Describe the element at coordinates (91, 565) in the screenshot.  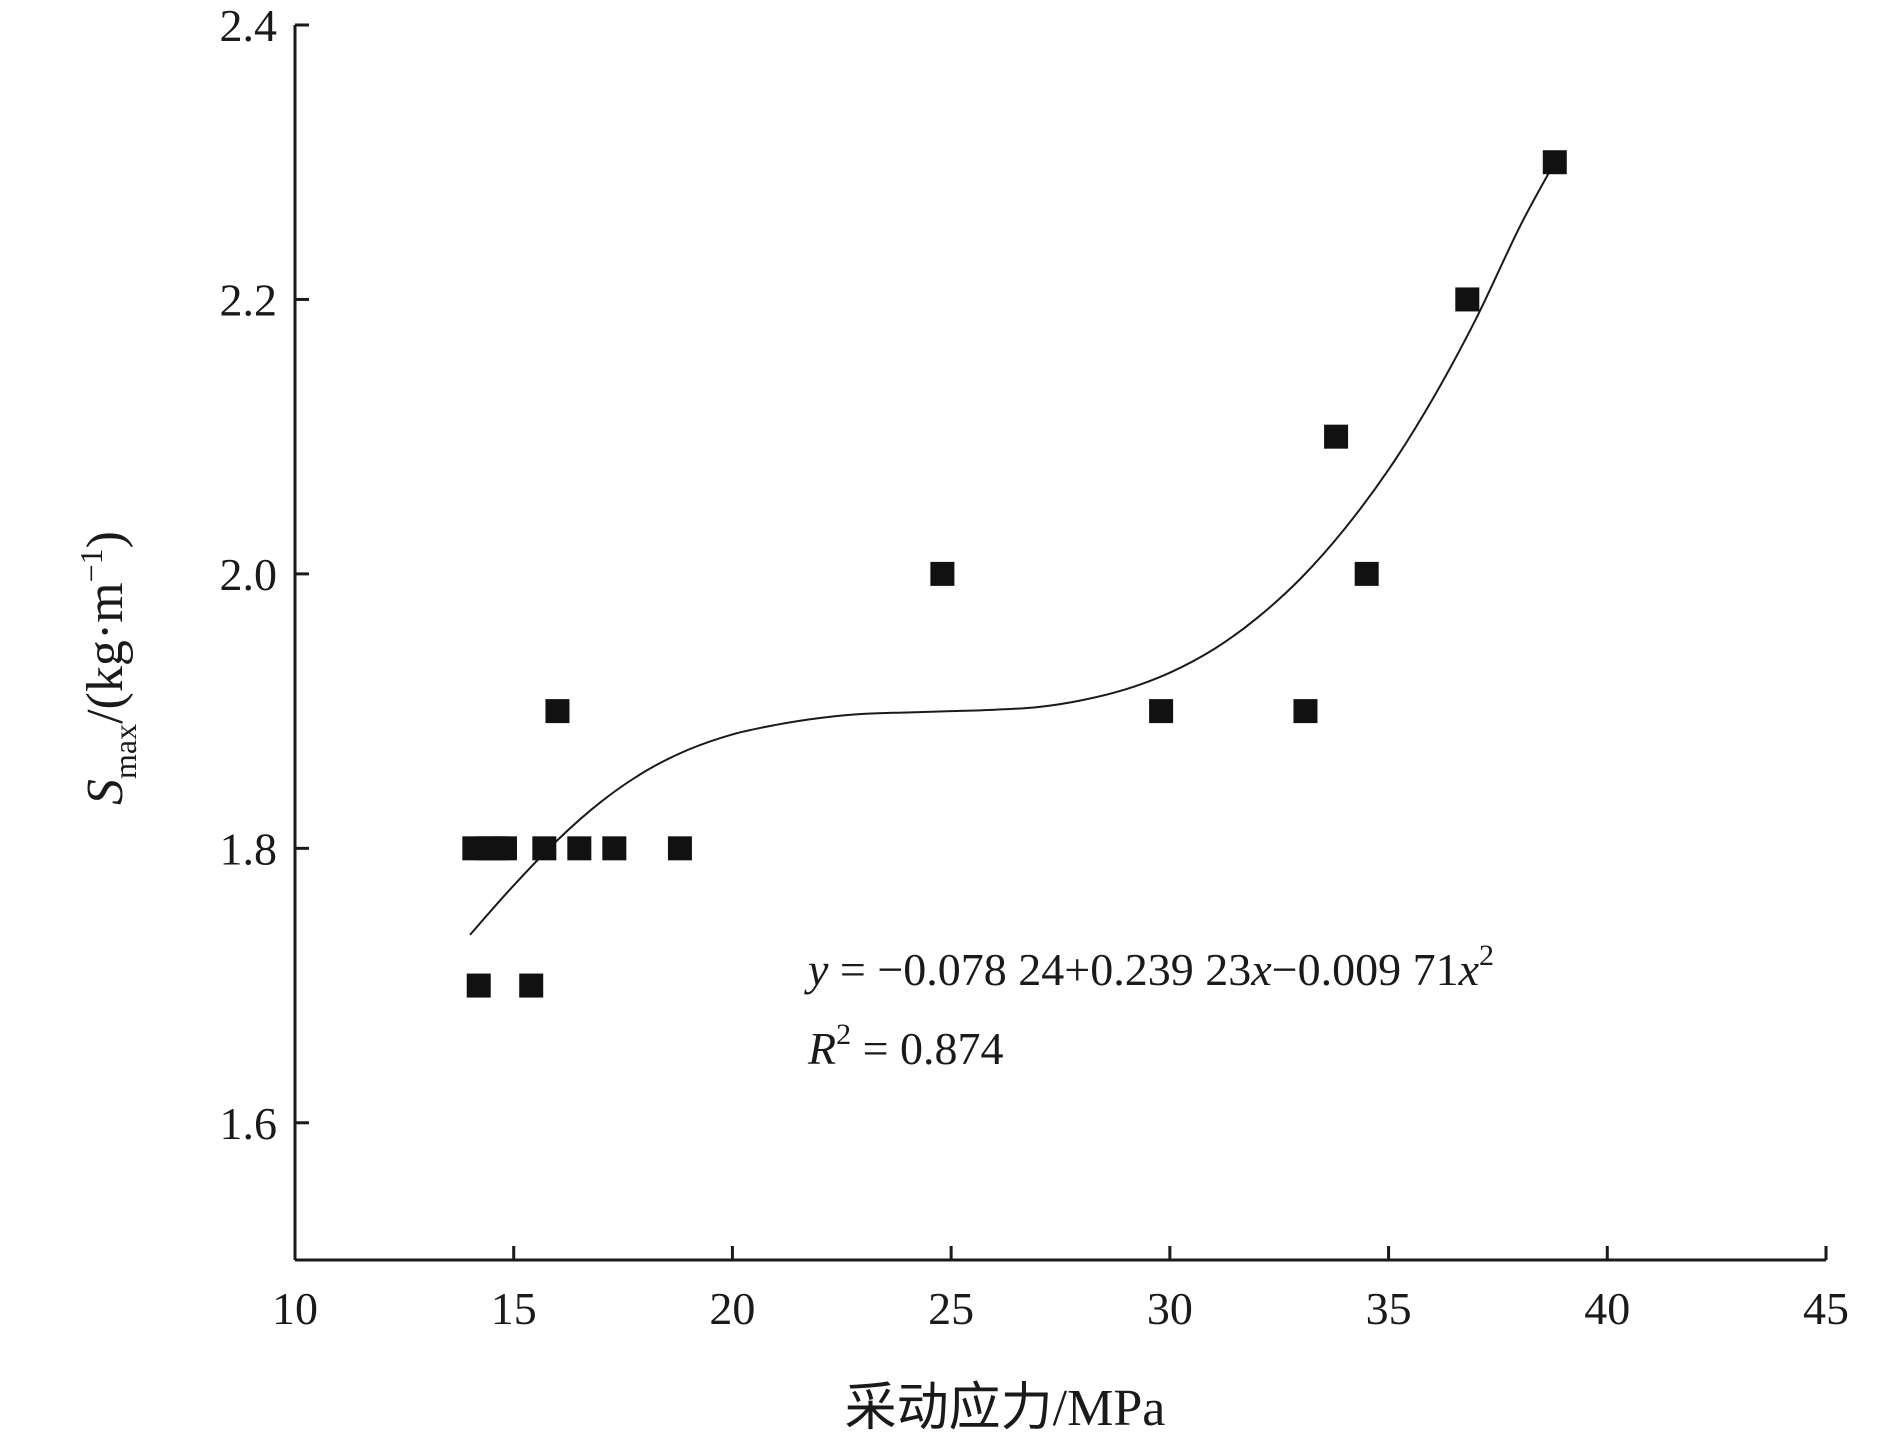
I see `y-title-sup: −1` at that location.